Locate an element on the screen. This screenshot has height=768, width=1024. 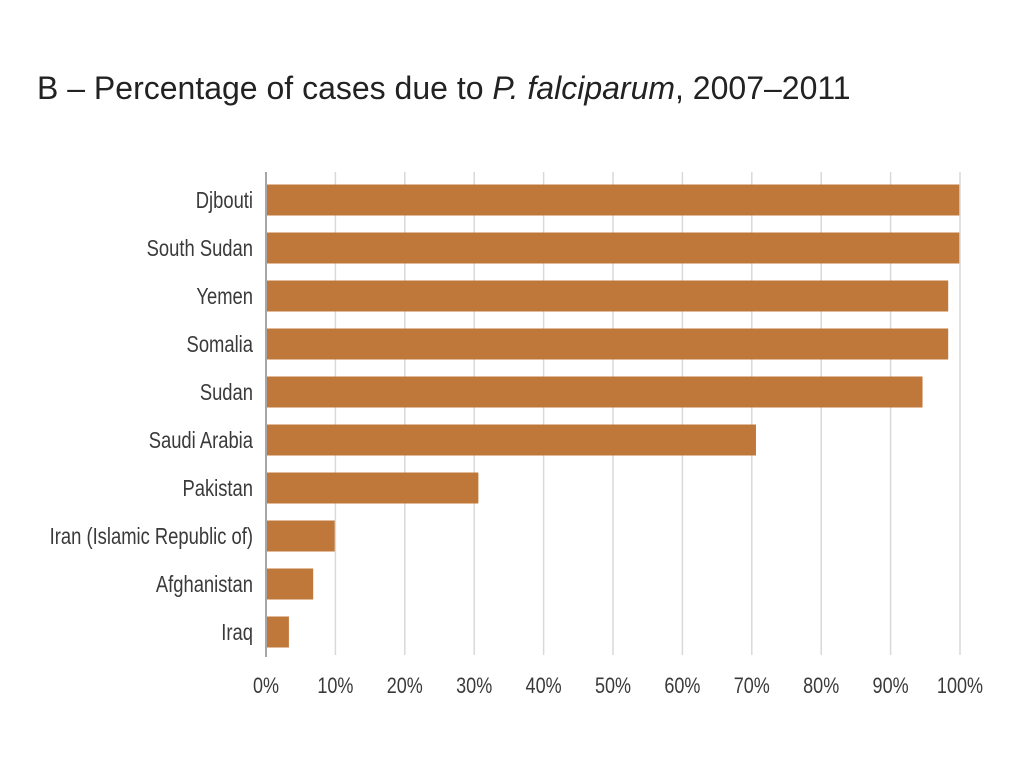
category-label: Iraq is located at coordinates (237, 632).